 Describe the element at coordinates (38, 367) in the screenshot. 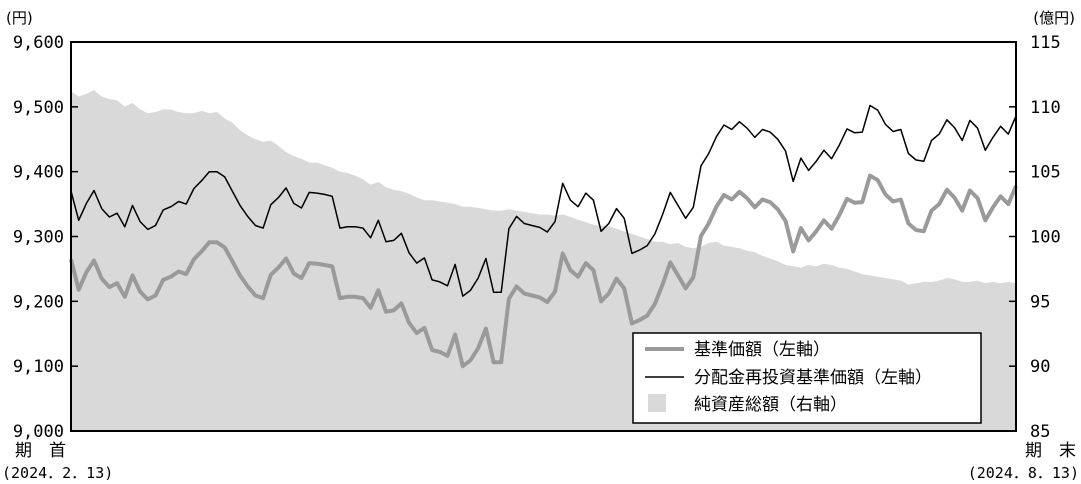

I see `left-tick-label-1: 9,100` at that location.